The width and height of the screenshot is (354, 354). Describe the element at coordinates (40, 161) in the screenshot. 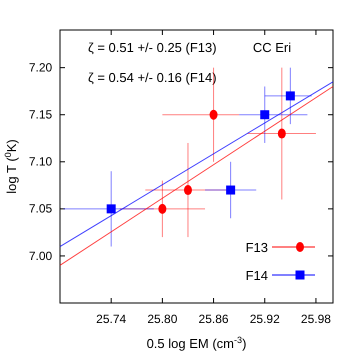

I see `y-tick-label: 7.10` at that location.